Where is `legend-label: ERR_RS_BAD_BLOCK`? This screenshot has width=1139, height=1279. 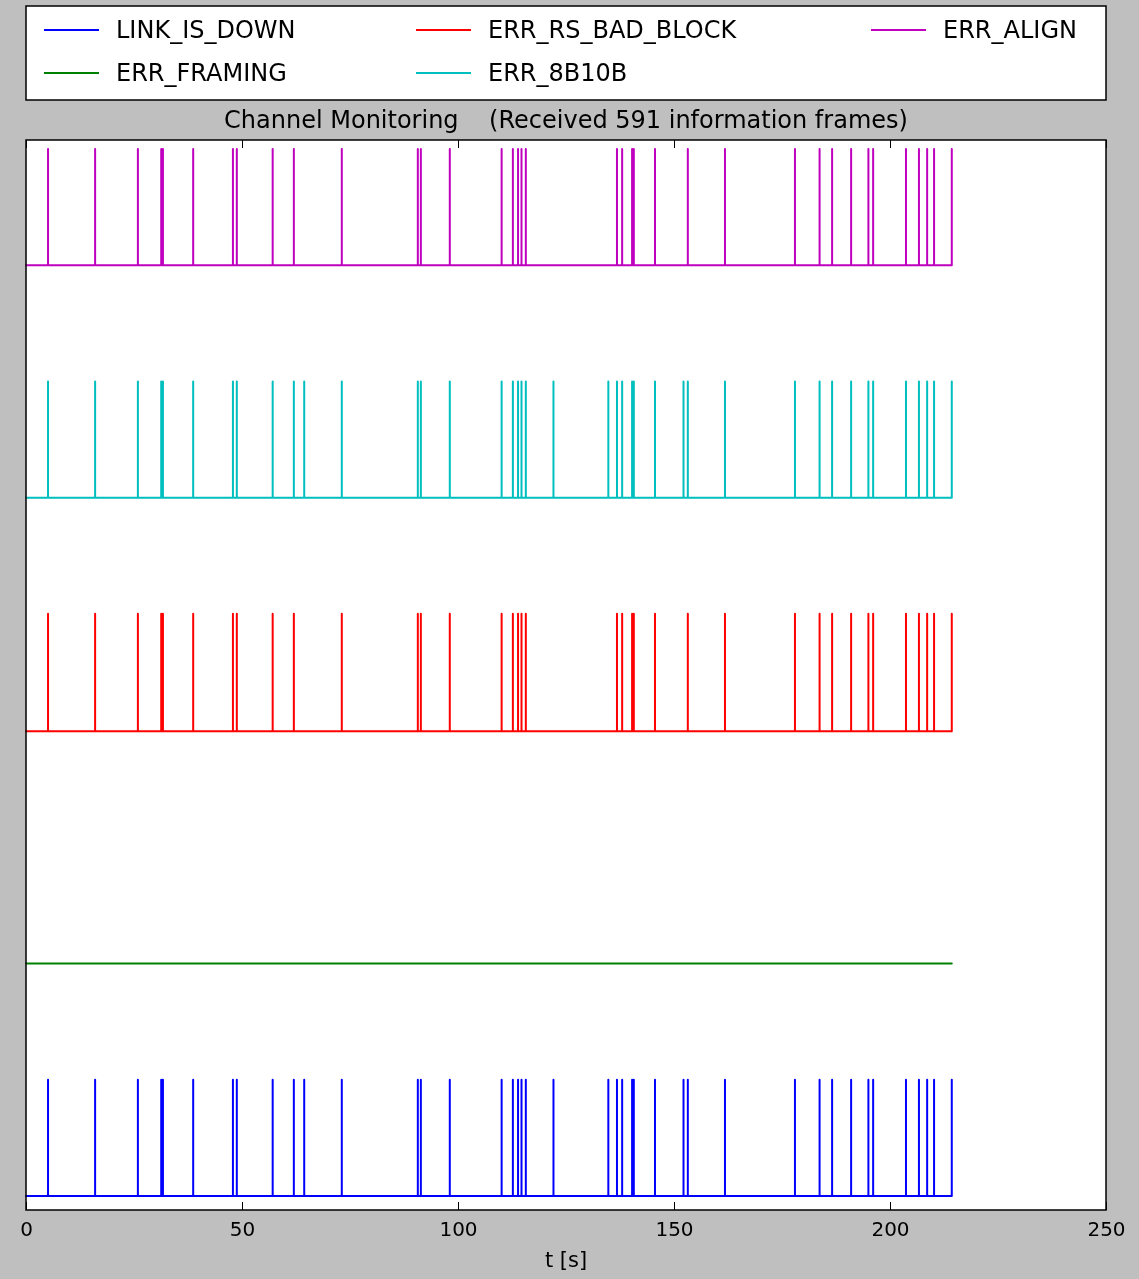
legend-label: ERR_RS_BAD_BLOCK is located at coordinates (613, 30).